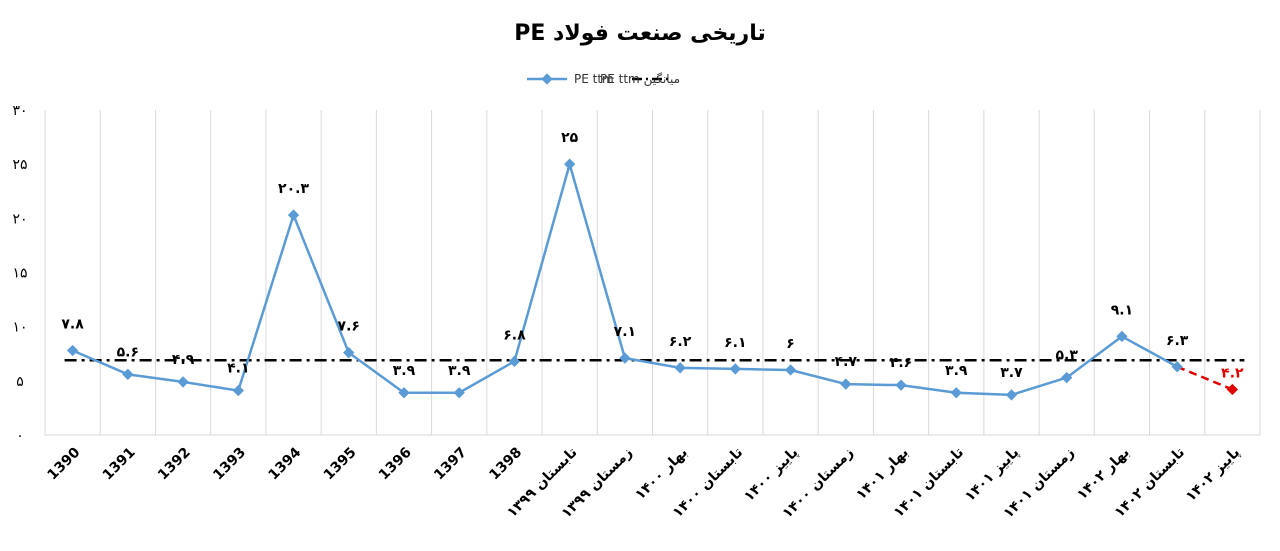 The width and height of the screenshot is (1280, 551). I want to click on chart-title: PE تاریخی صنعت فولاد, so click(640, 33).